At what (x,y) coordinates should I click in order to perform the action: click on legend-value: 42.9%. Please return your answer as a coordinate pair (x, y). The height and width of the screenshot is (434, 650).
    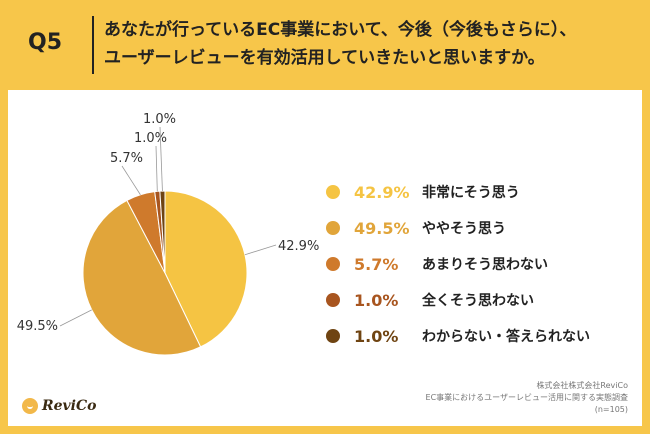
    Looking at the image, I should click on (382, 192).